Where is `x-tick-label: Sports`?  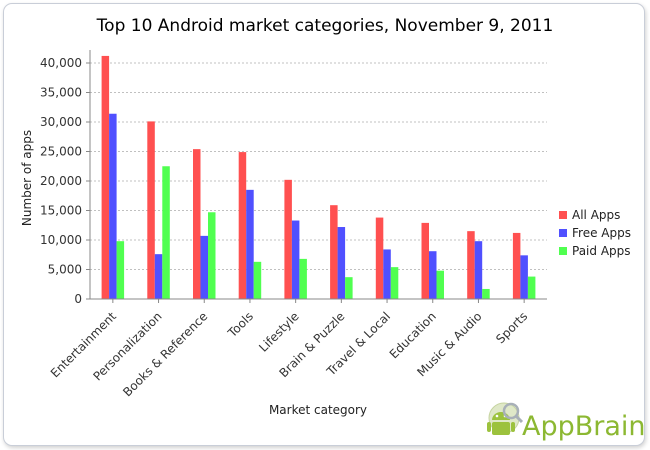 x-tick-label: Sports is located at coordinates (511, 327).